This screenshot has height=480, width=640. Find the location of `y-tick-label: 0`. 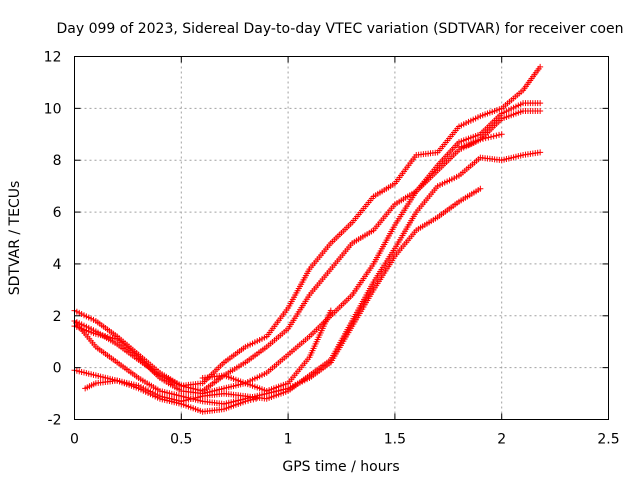

y-tick-label: 0 is located at coordinates (57, 369).